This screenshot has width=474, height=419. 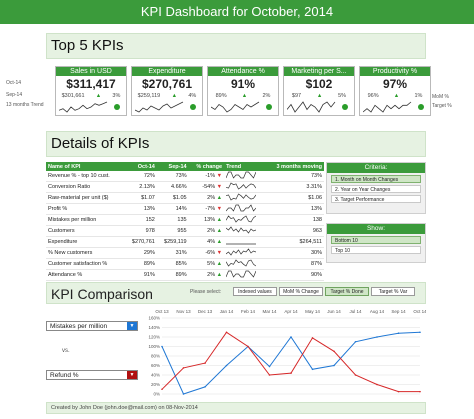 I want to click on kpi-card-mom: 2%, so click(x=266, y=96).